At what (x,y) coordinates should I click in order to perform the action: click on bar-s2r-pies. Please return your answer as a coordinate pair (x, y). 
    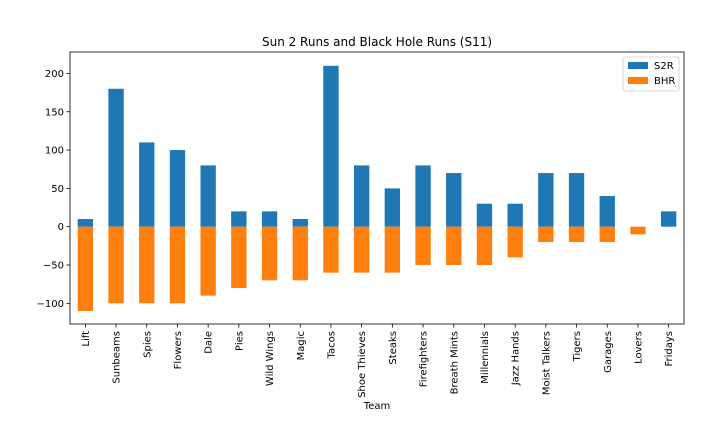
    Looking at the image, I should click on (239, 219).